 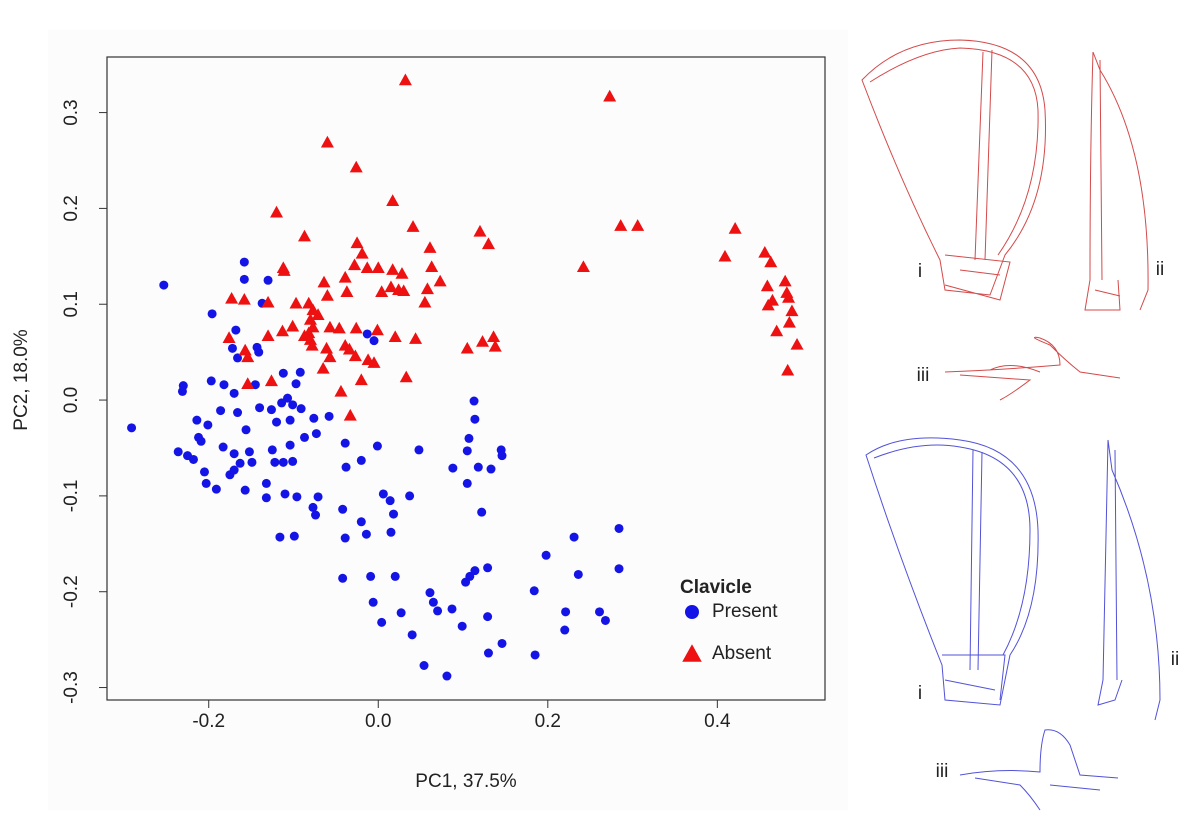 I want to click on y-tick-label: 0.3, so click(x=71, y=112).